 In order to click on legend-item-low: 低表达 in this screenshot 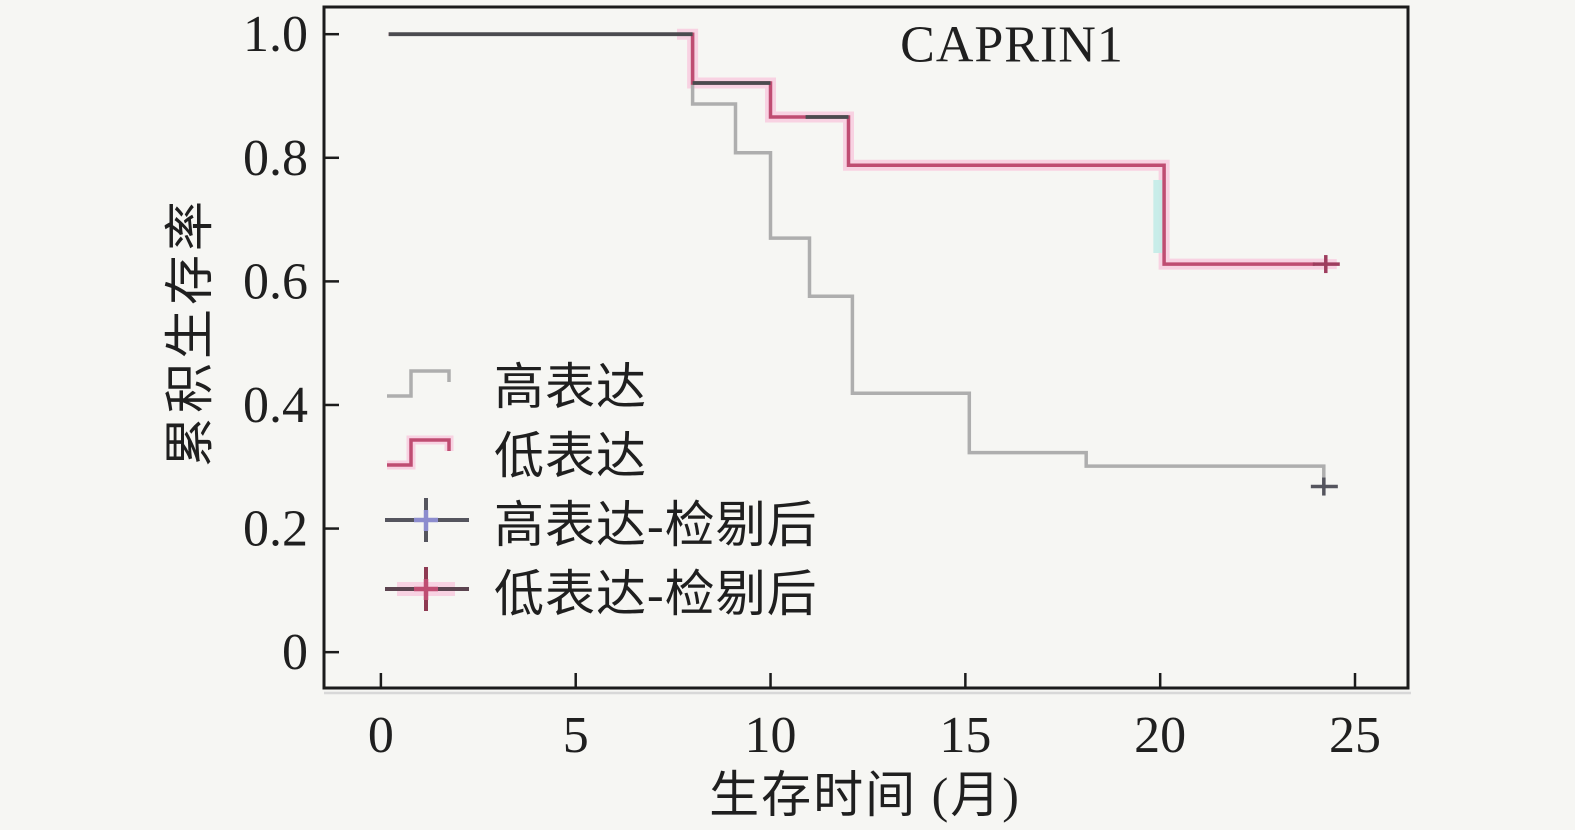, I will do `click(600, 451)`.